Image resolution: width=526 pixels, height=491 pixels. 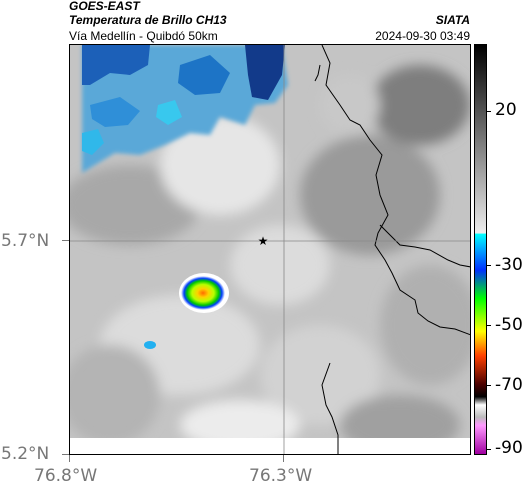 What do you see at coordinates (66, 476) in the screenshot?
I see `lon-label: 76.8°W` at bounding box center [66, 476].